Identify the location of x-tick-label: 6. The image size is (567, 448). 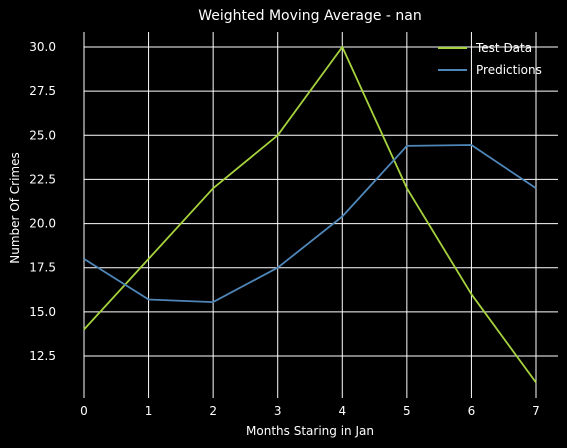
(472, 411).